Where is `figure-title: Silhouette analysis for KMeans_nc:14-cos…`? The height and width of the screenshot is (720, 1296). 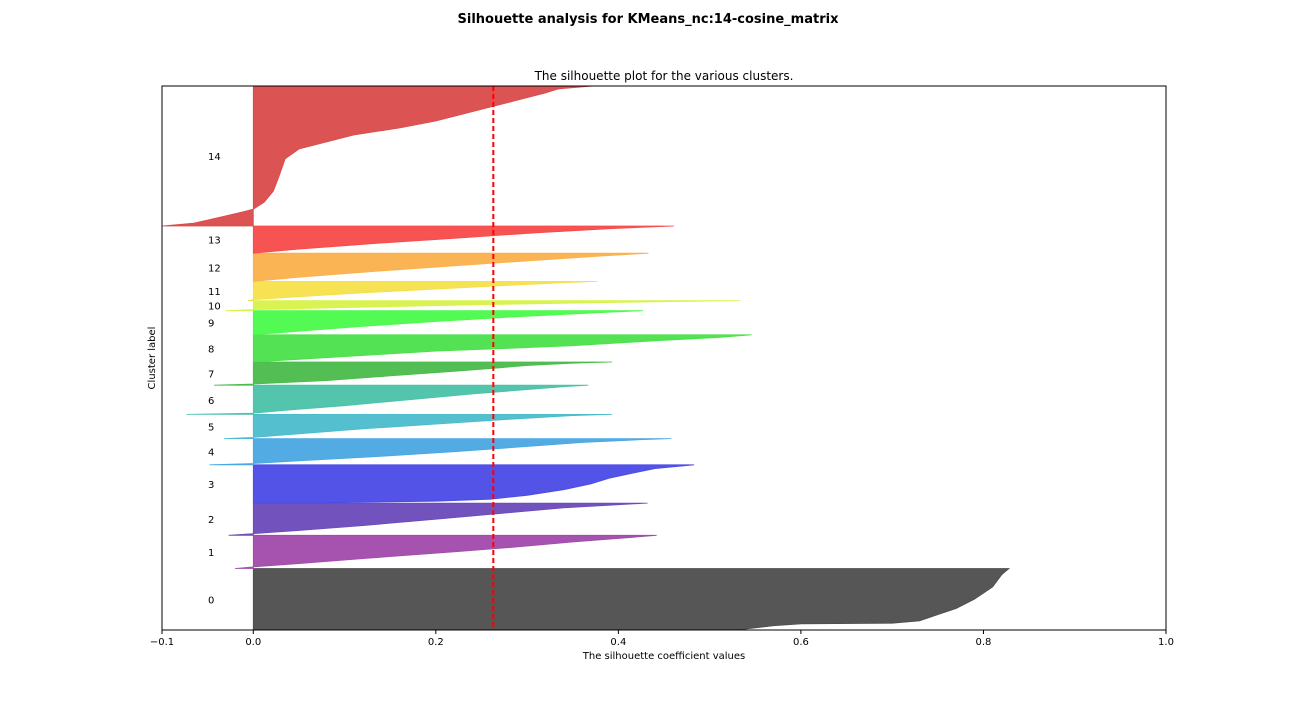 figure-title: Silhouette analysis for KMeans_nc:14-cos… is located at coordinates (648, 19).